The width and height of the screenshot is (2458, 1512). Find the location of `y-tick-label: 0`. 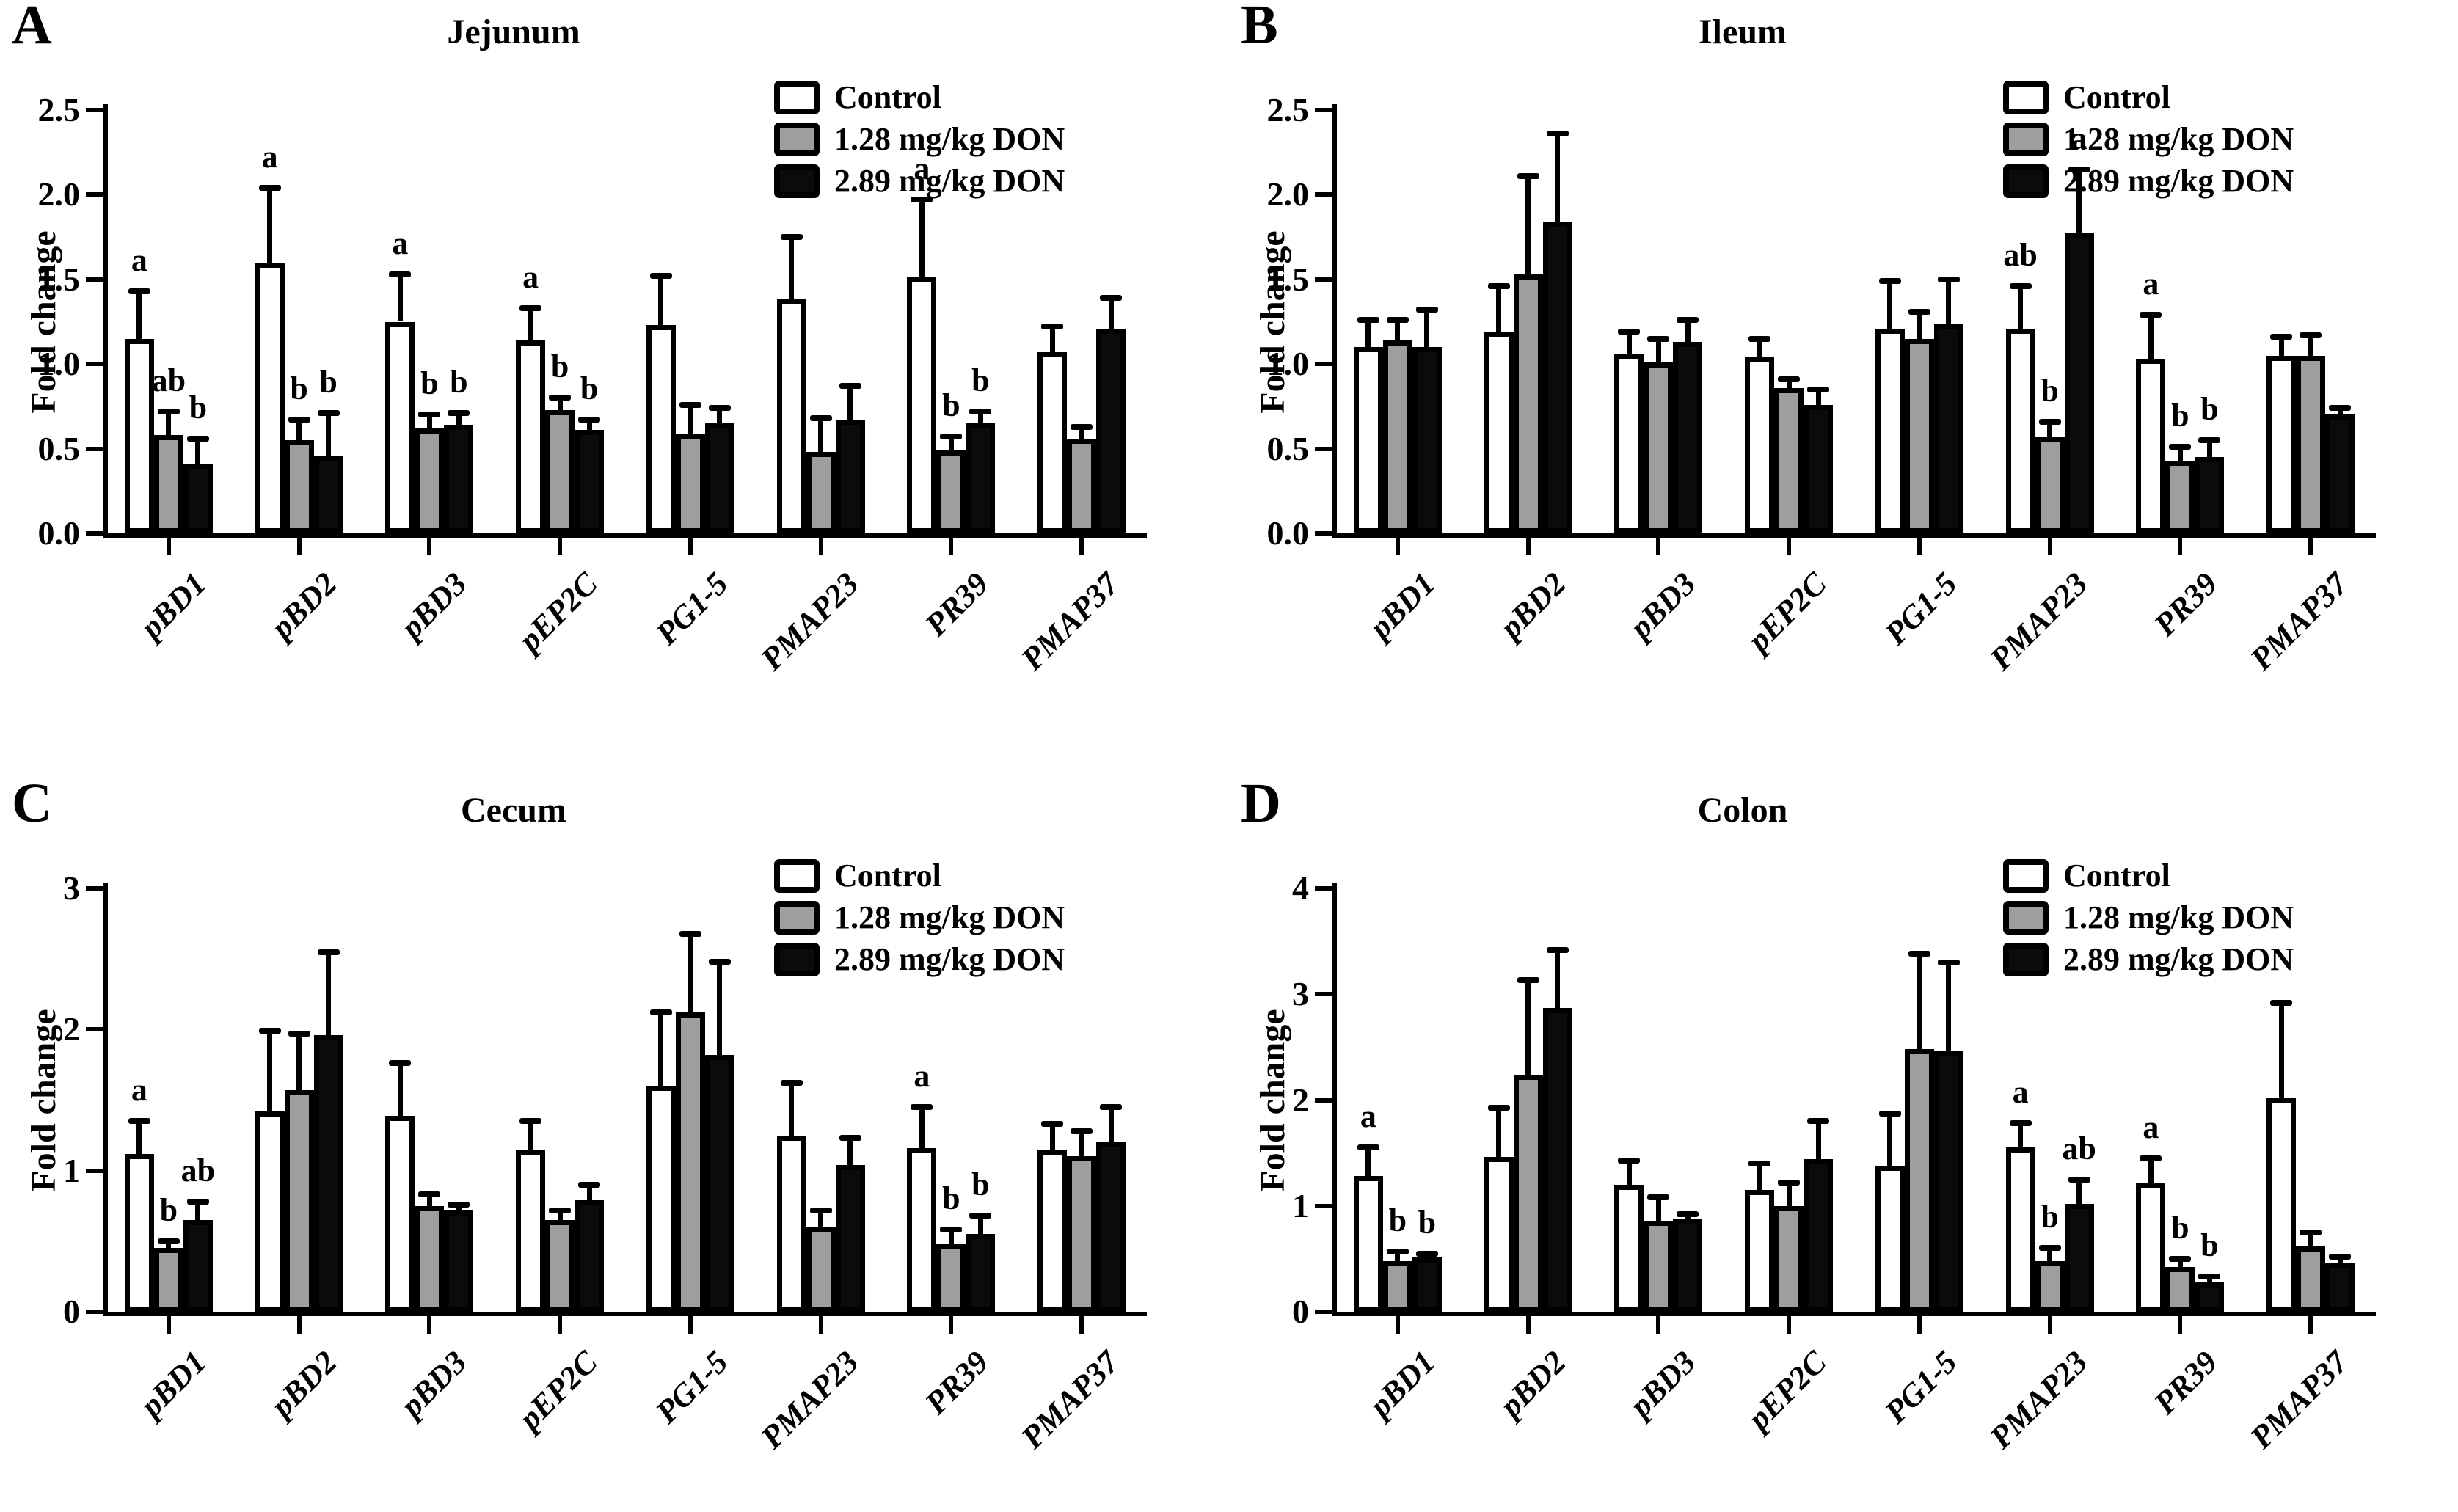

y-tick-label: 0 is located at coordinates (71, 1312).